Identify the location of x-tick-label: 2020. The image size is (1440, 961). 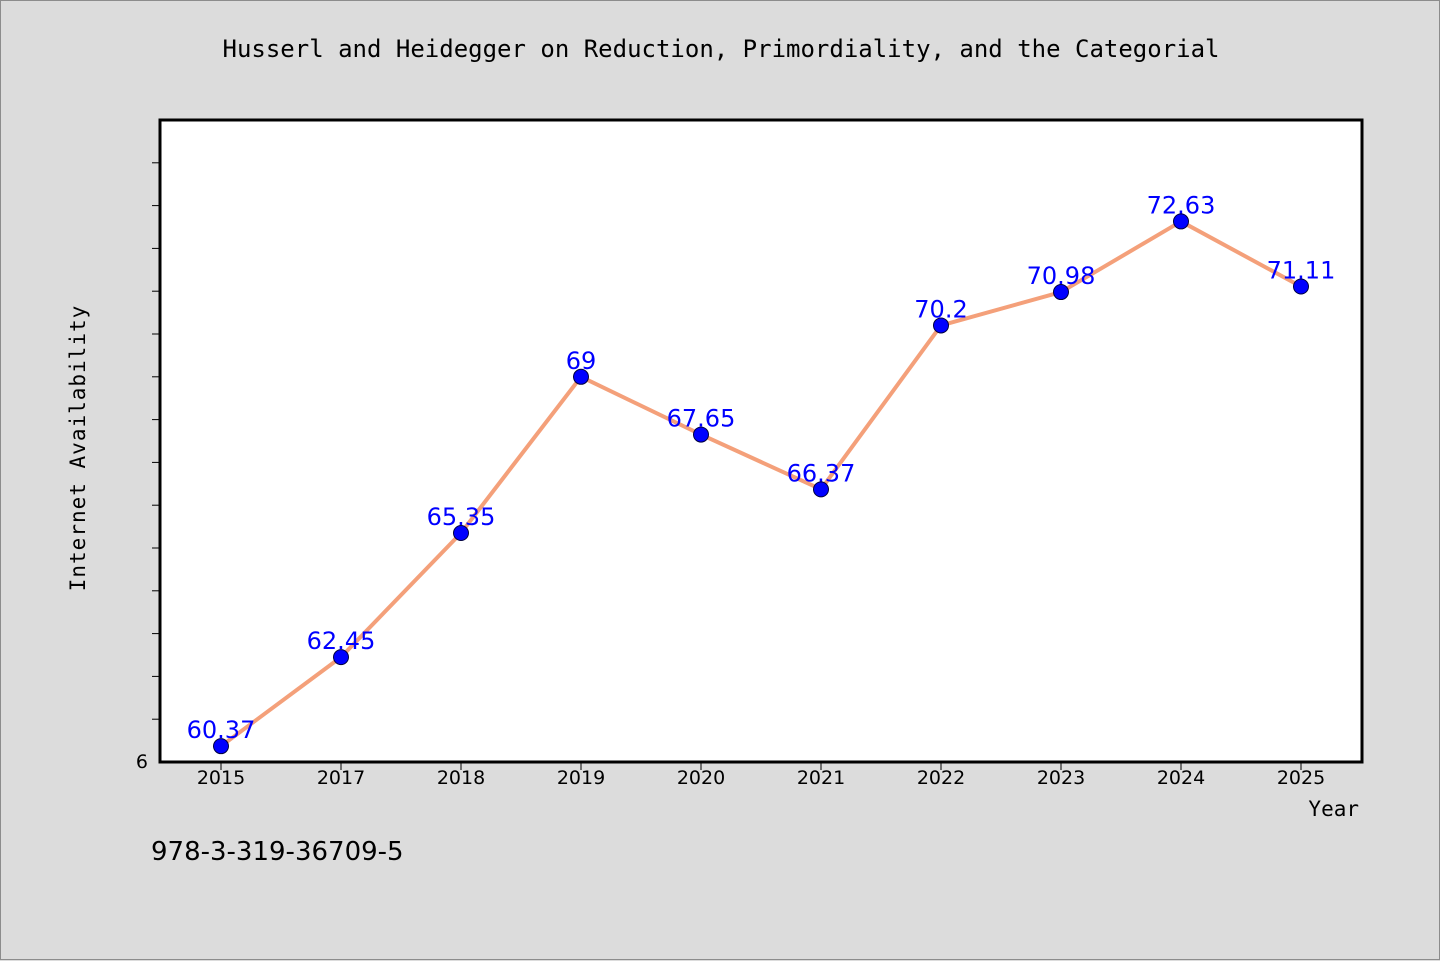
(701, 778).